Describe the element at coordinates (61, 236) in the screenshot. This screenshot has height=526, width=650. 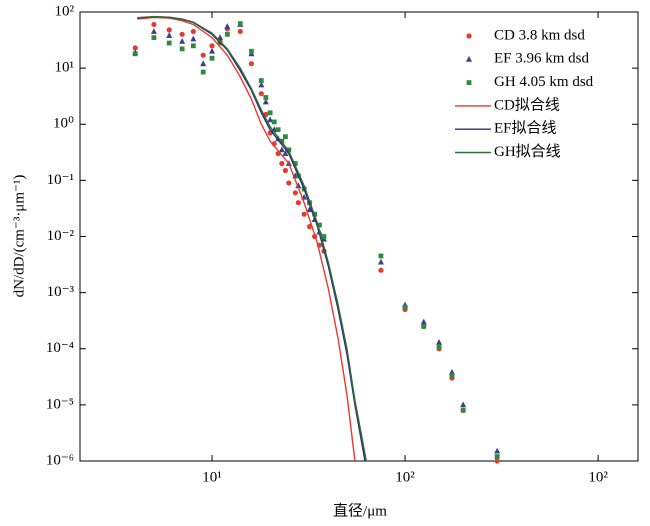
I see `y-tick-label: 10⁻²` at that location.